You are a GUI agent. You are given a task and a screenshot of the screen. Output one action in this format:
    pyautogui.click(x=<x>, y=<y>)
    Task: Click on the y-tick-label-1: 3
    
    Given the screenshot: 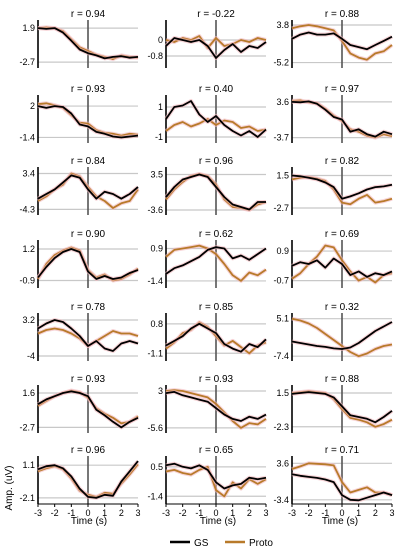 What is the action you would take?
    pyautogui.click(x=160, y=391)
    